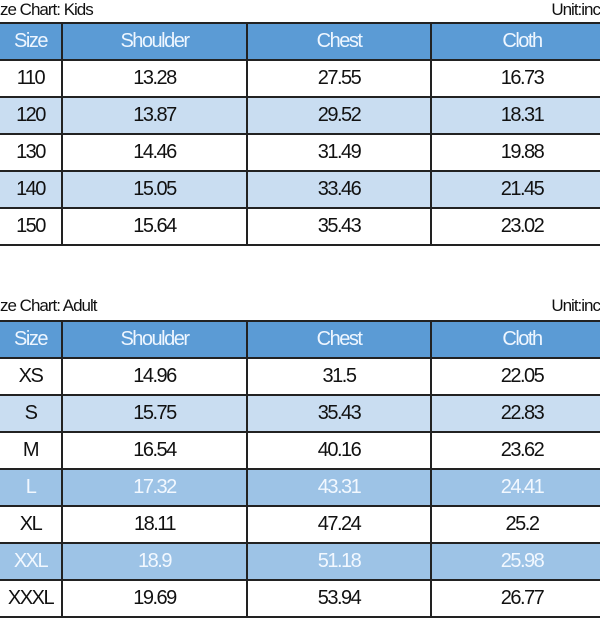 The width and height of the screenshot is (600, 618). Describe the element at coordinates (340, 152) in the screenshot. I see `table-cell: 31.49` at that location.